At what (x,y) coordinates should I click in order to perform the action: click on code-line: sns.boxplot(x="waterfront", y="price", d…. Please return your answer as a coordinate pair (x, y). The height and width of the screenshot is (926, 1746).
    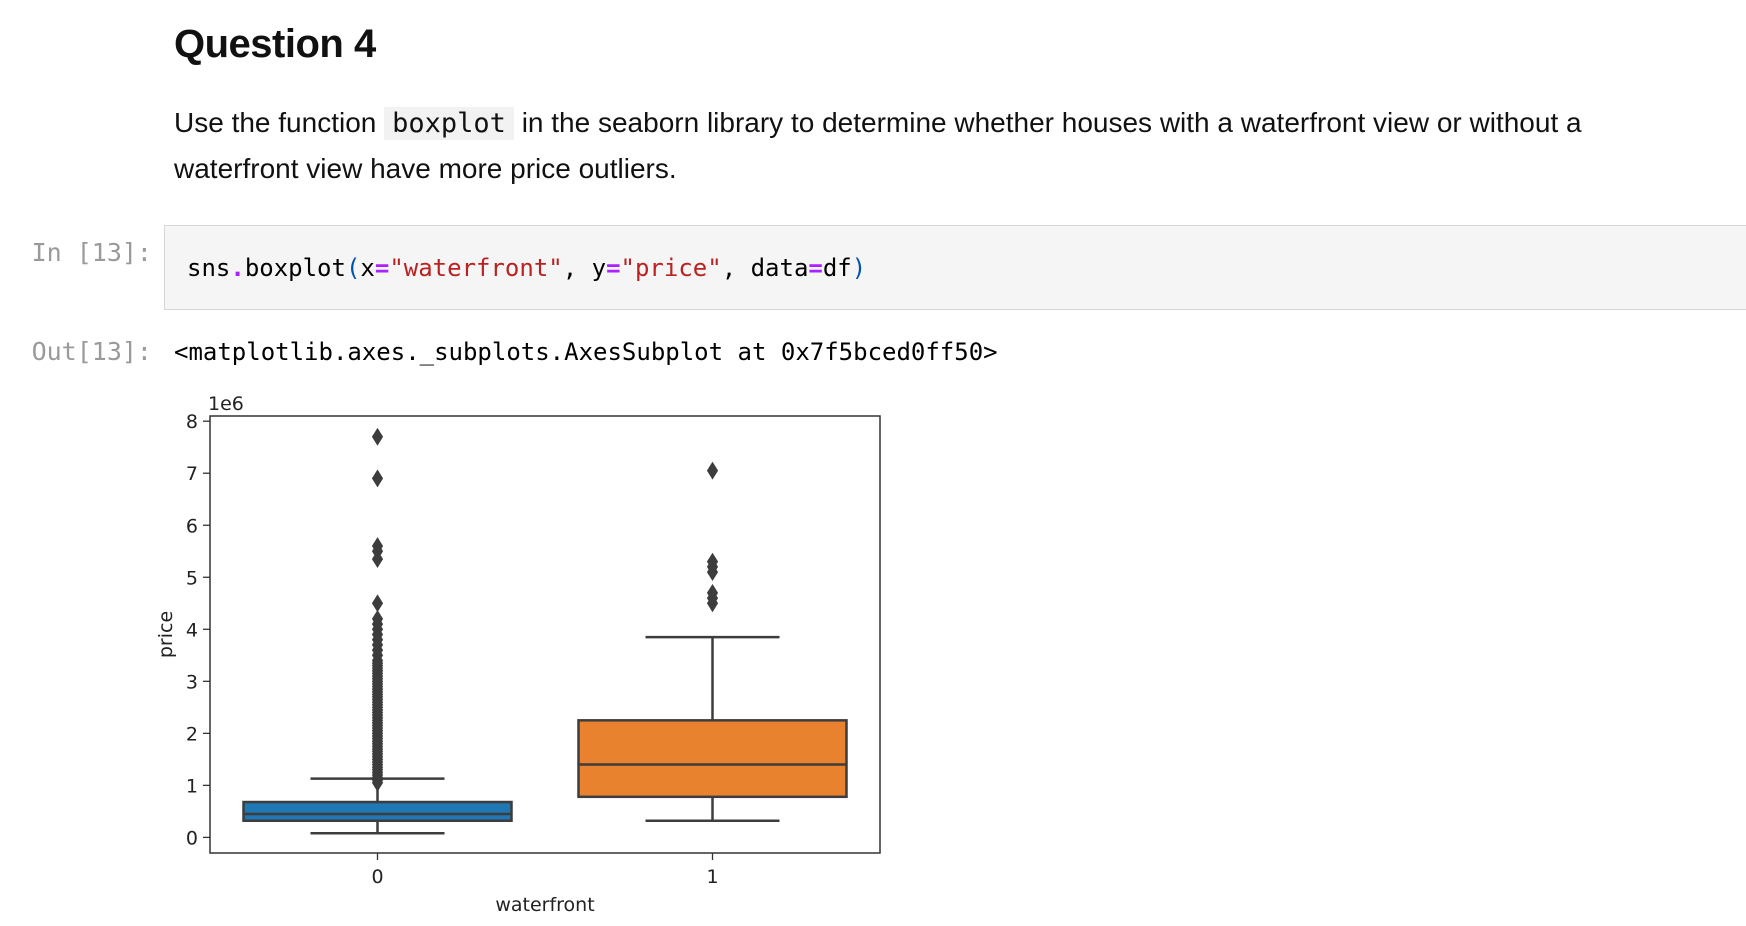
    Looking at the image, I should click on (526, 268).